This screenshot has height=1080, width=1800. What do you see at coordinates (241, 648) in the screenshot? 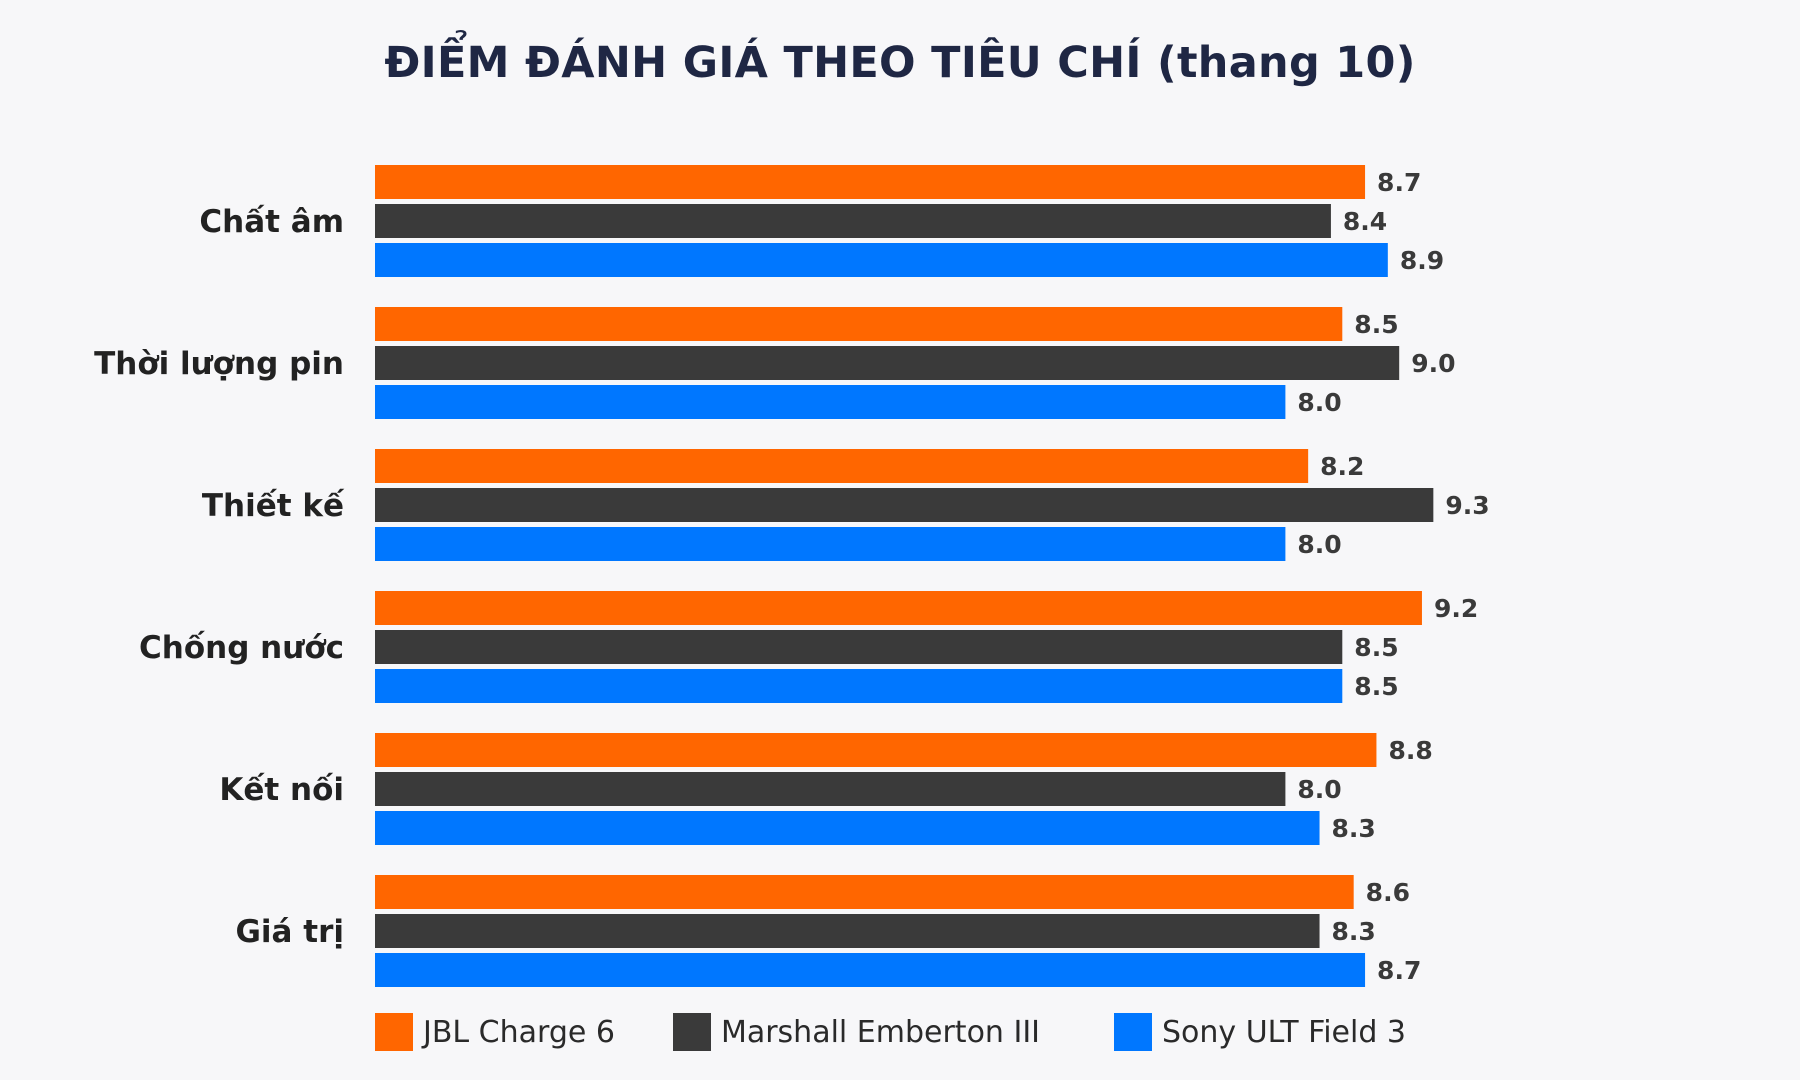
I see `category-label: Chống nước` at bounding box center [241, 648].